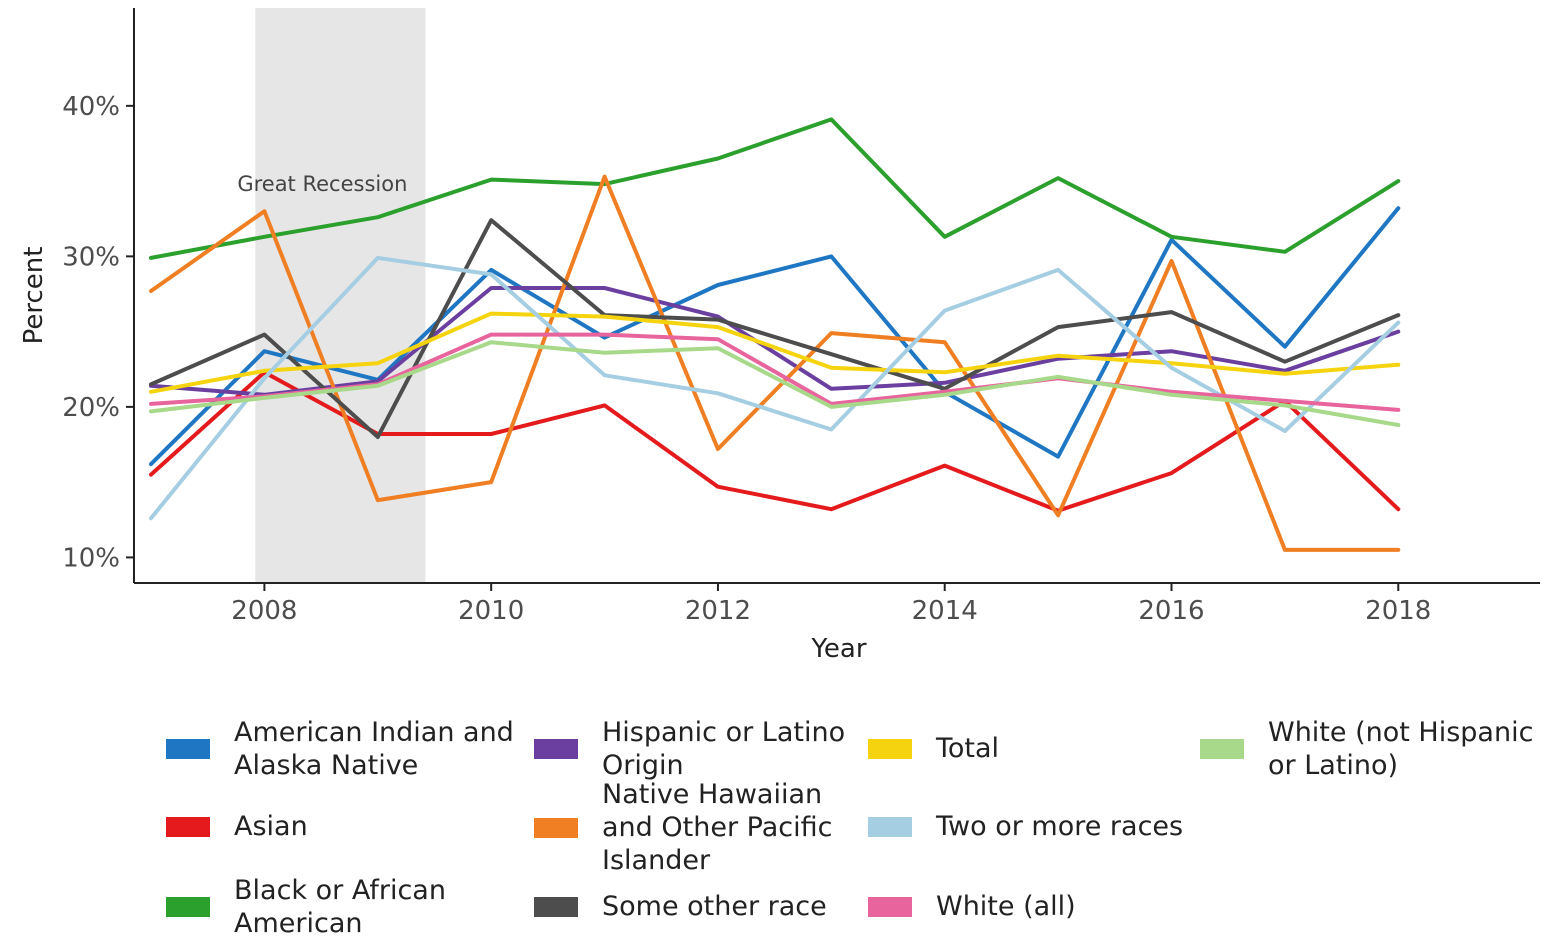 Image resolution: width=1549 pixels, height=944 pixels. What do you see at coordinates (717, 827) in the screenshot?
I see `legend-label: Native Hawaiian and Other Pacific Islander` at bounding box center [717, 827].